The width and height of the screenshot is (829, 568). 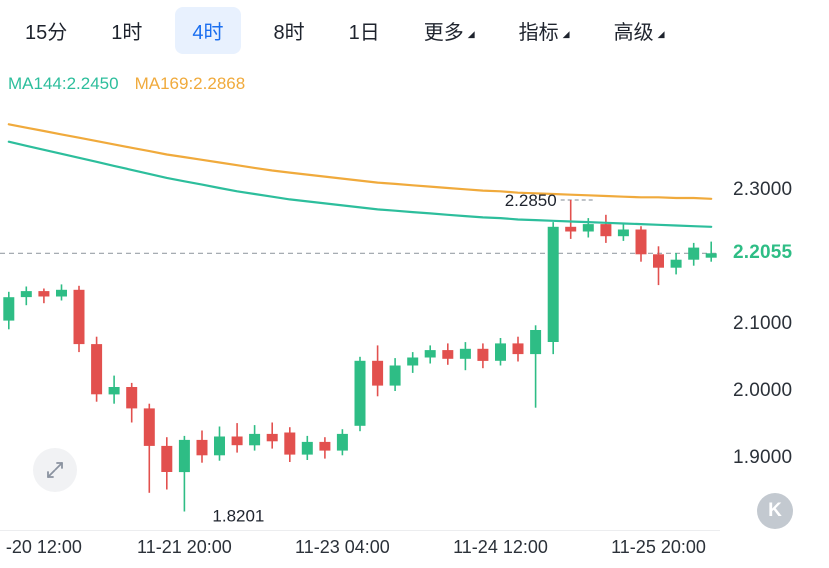 What do you see at coordinates (538, 32) in the screenshot?
I see `indicators-menu-label: 指标` at bounding box center [538, 32].